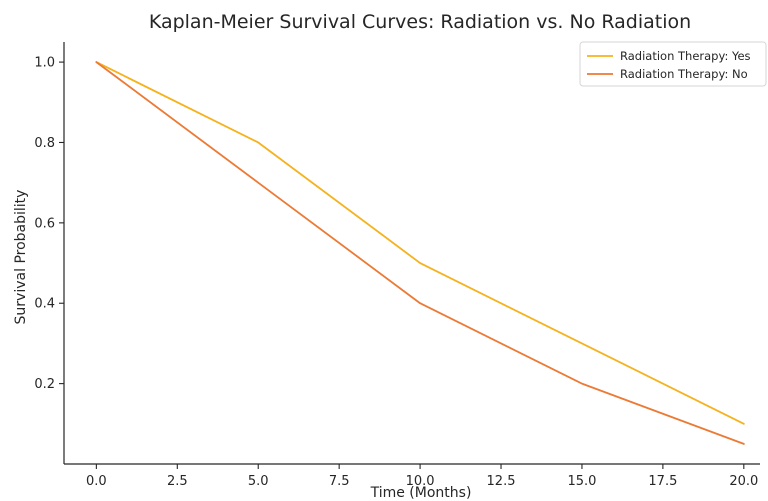 The image size is (768, 501). I want to click on y-axis-label: Survival Probability, so click(21, 257).